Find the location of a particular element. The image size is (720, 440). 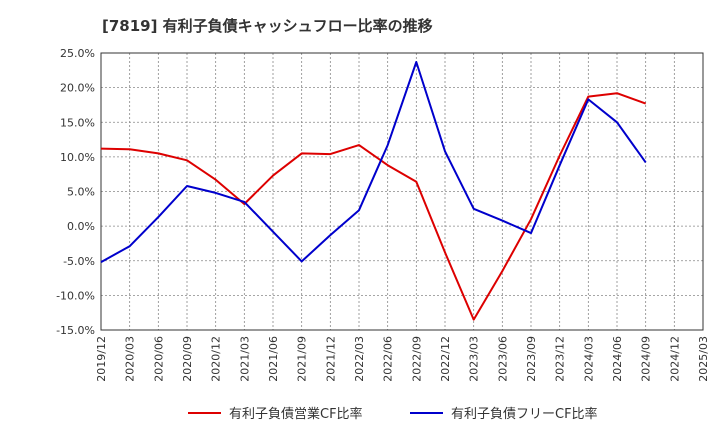

y-tick-label: -5.0% is located at coordinates (79, 261).